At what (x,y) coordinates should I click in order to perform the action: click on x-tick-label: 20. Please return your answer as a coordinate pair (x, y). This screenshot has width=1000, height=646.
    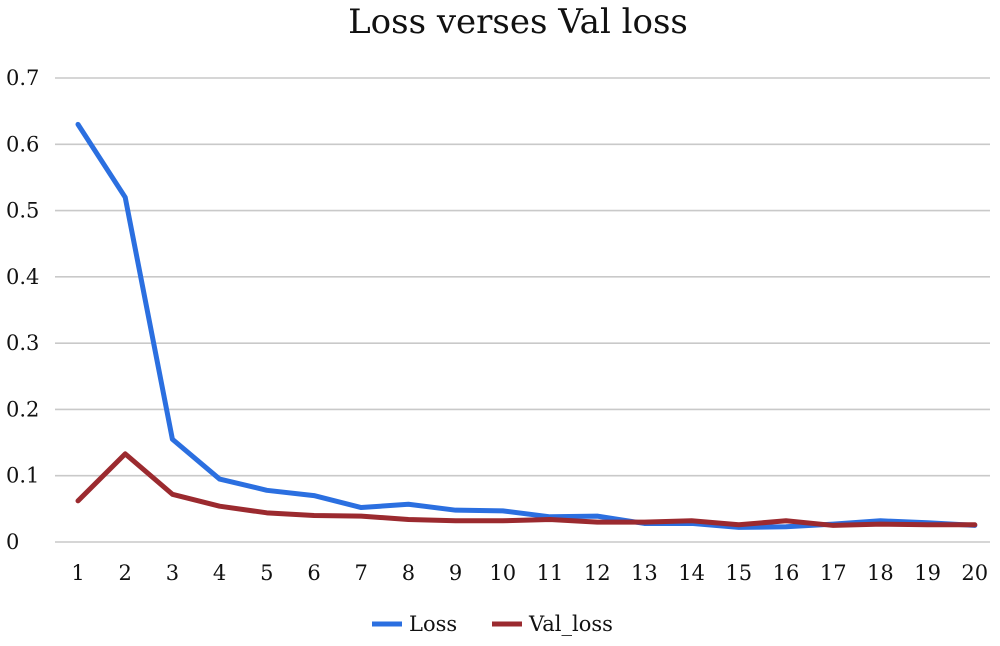
    Looking at the image, I should click on (974, 573).